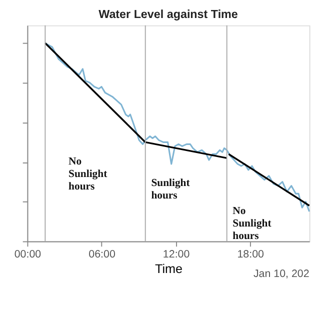 This screenshot has width=320, height=320. Describe the element at coordinates (176, 254) in the screenshot. I see `x-tick-label: 12:00` at that location.